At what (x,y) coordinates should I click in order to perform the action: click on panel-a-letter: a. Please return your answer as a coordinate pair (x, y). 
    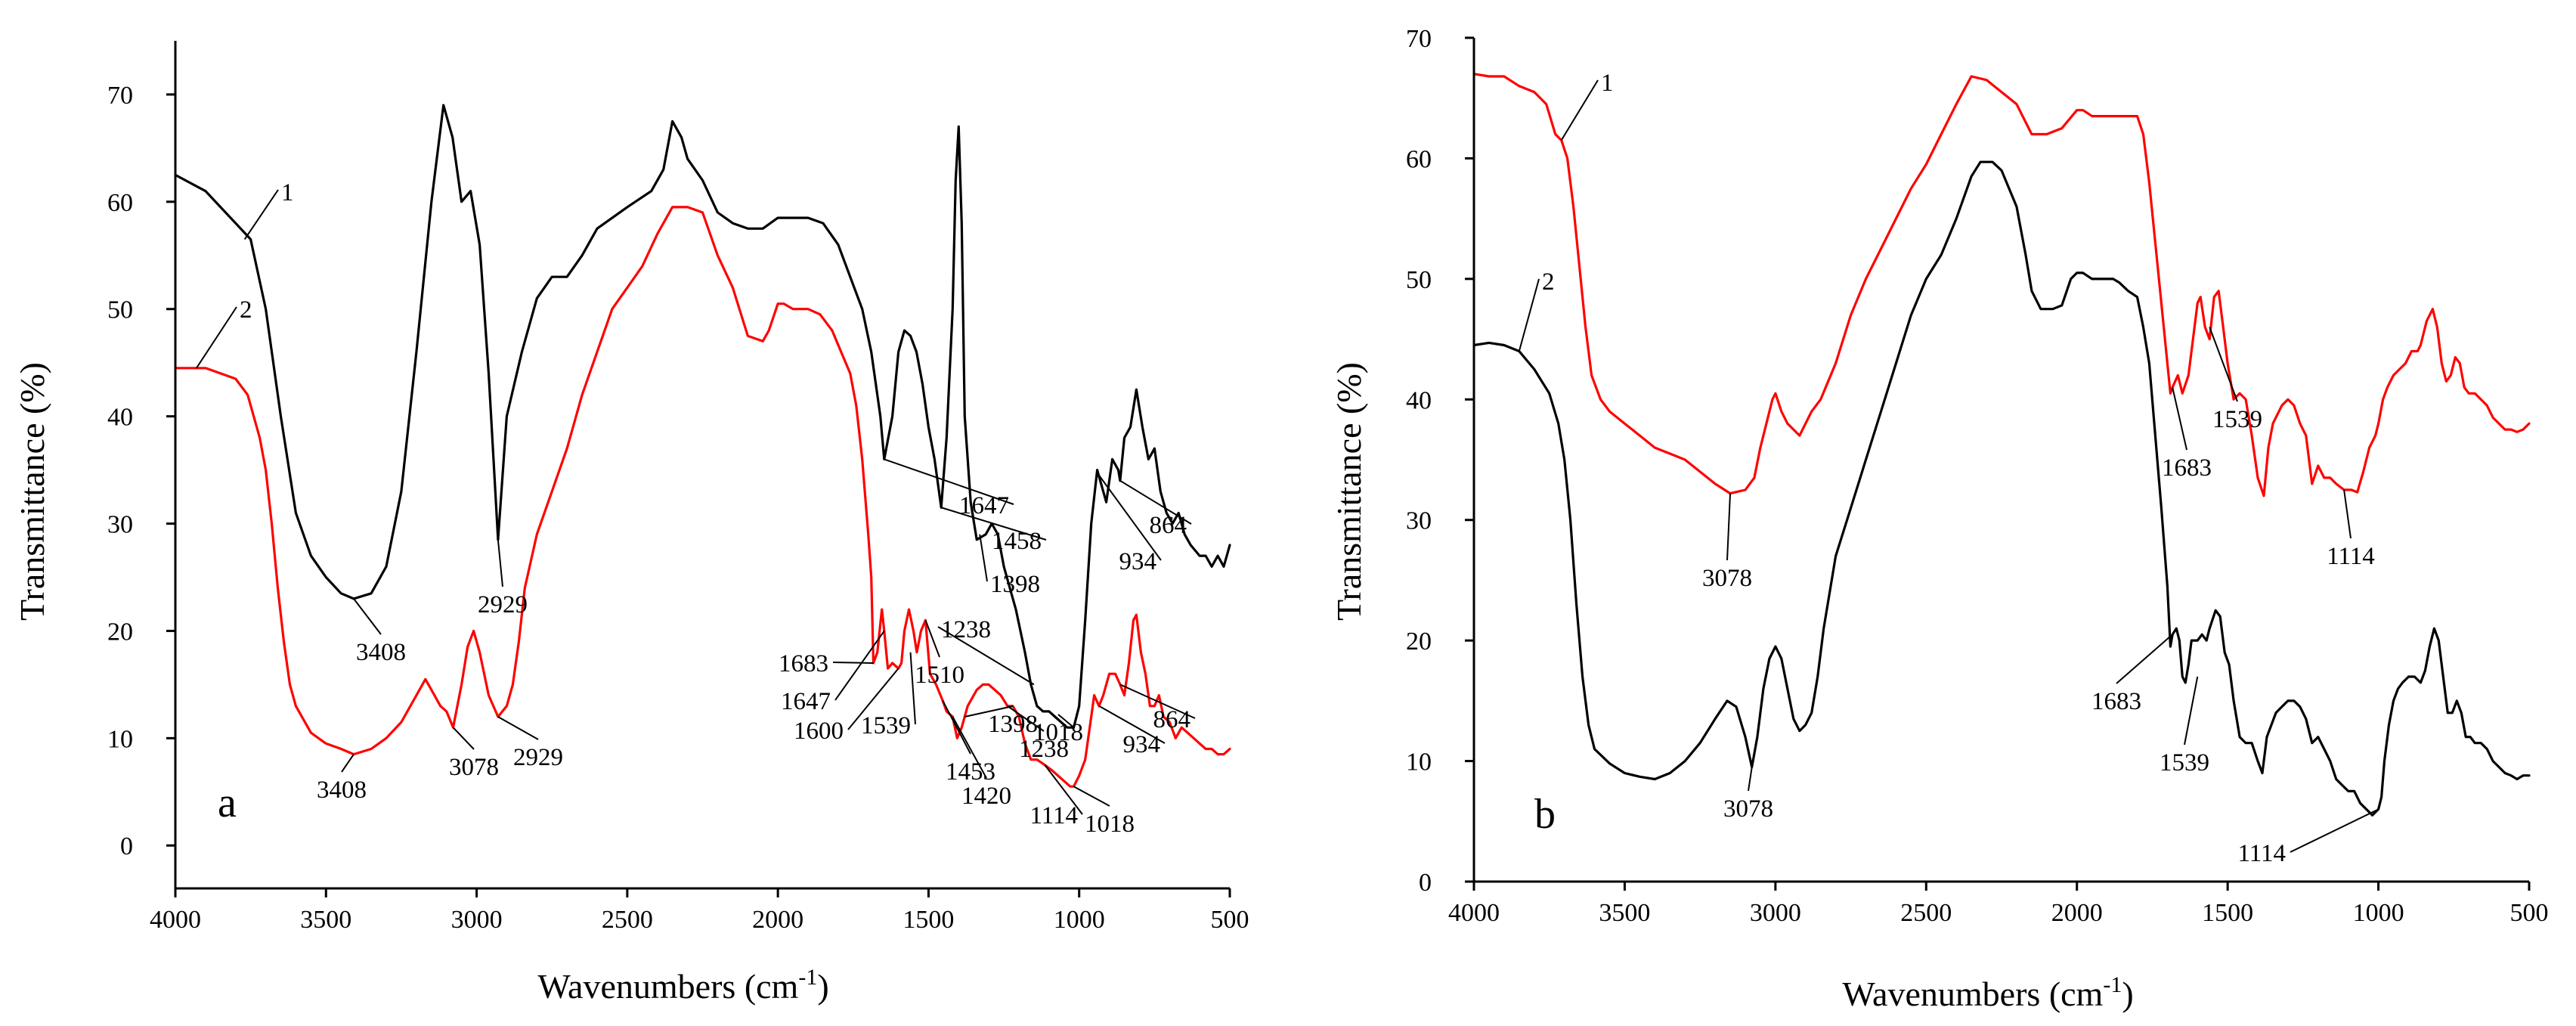
    Looking at the image, I should click on (227, 803).